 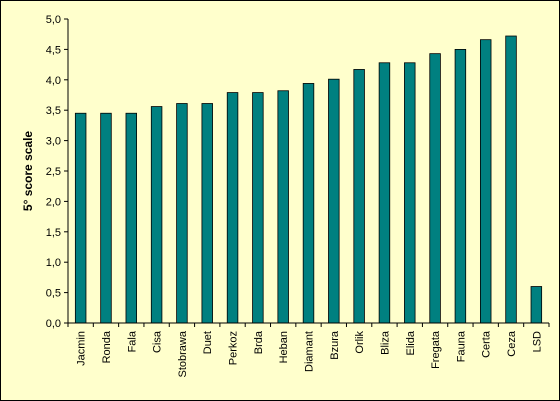 I want to click on bar-ronda, so click(x=106, y=218).